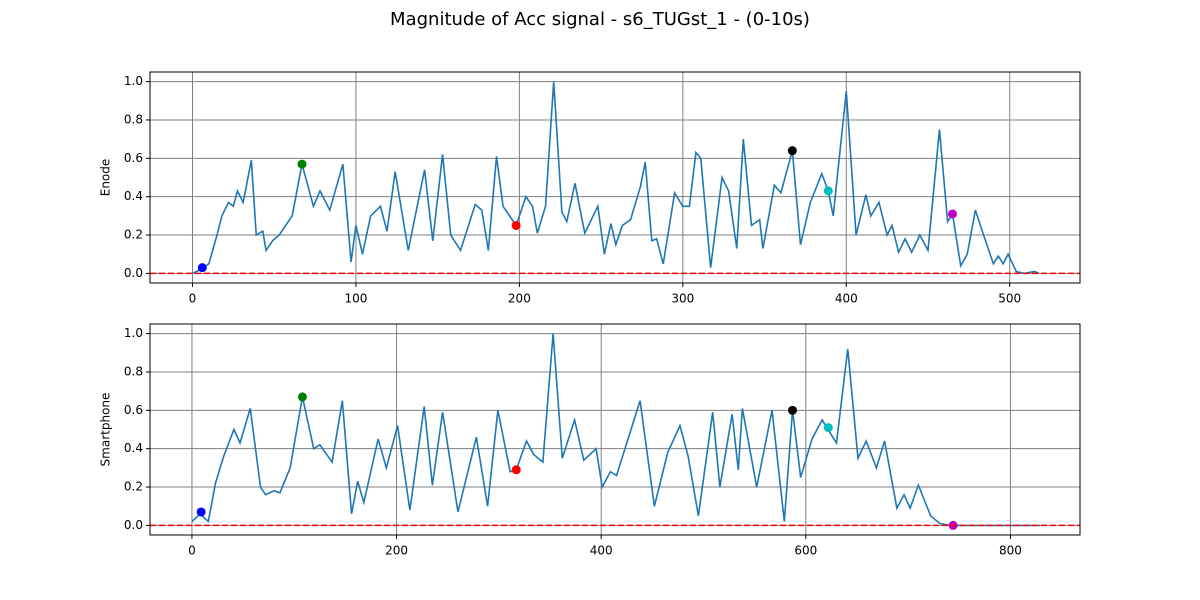 This screenshot has height=600, width=1200. I want to click on x-tick-label: 600, so click(805, 551).